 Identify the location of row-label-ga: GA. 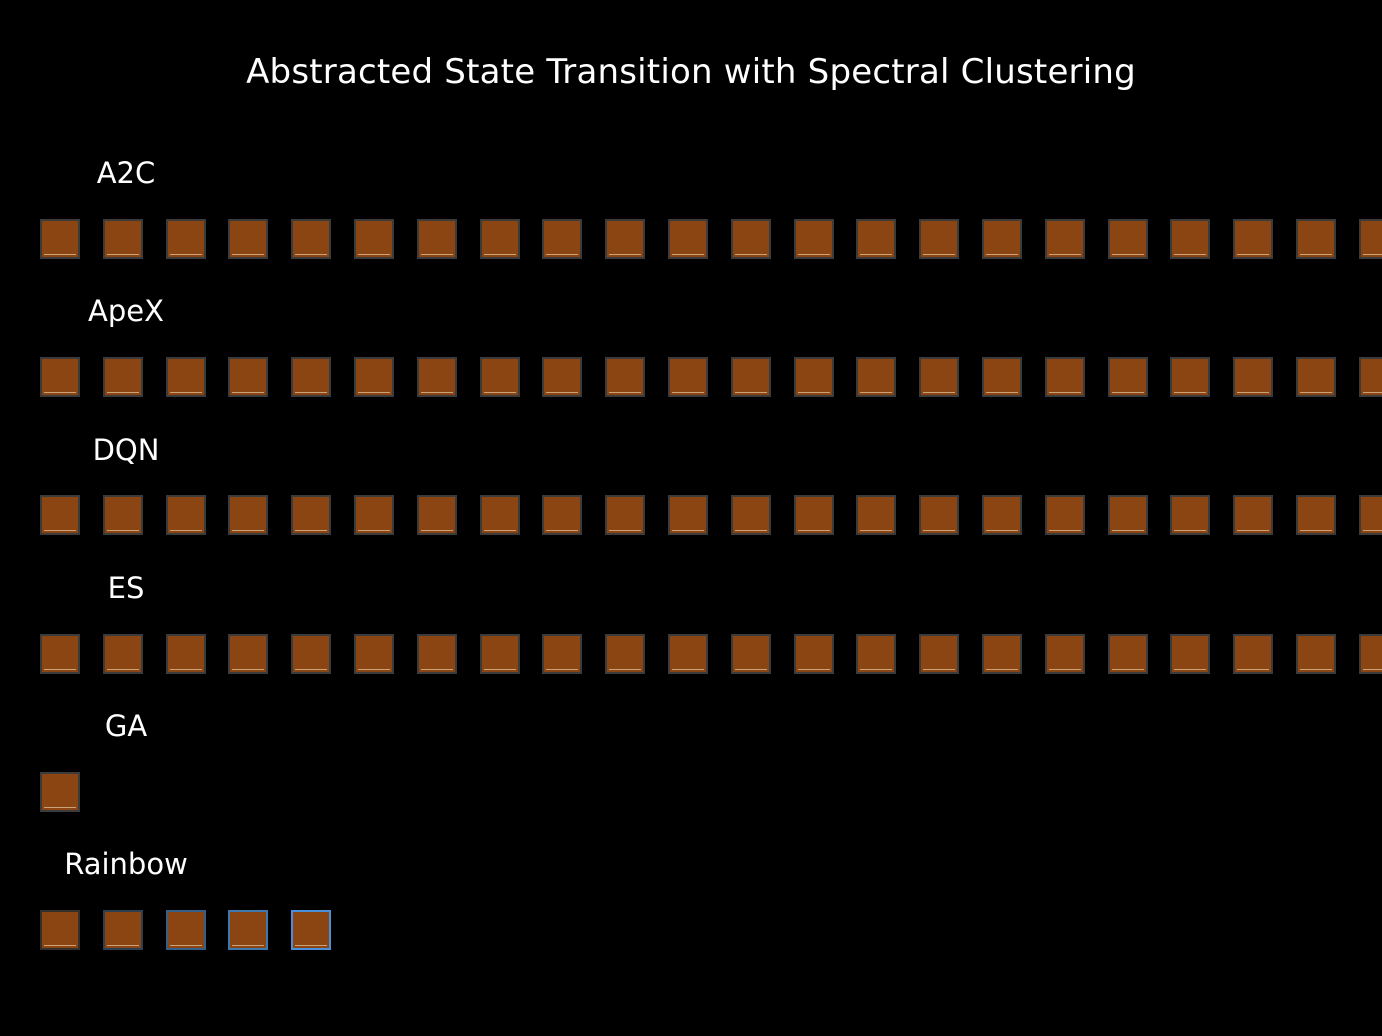
(126, 726).